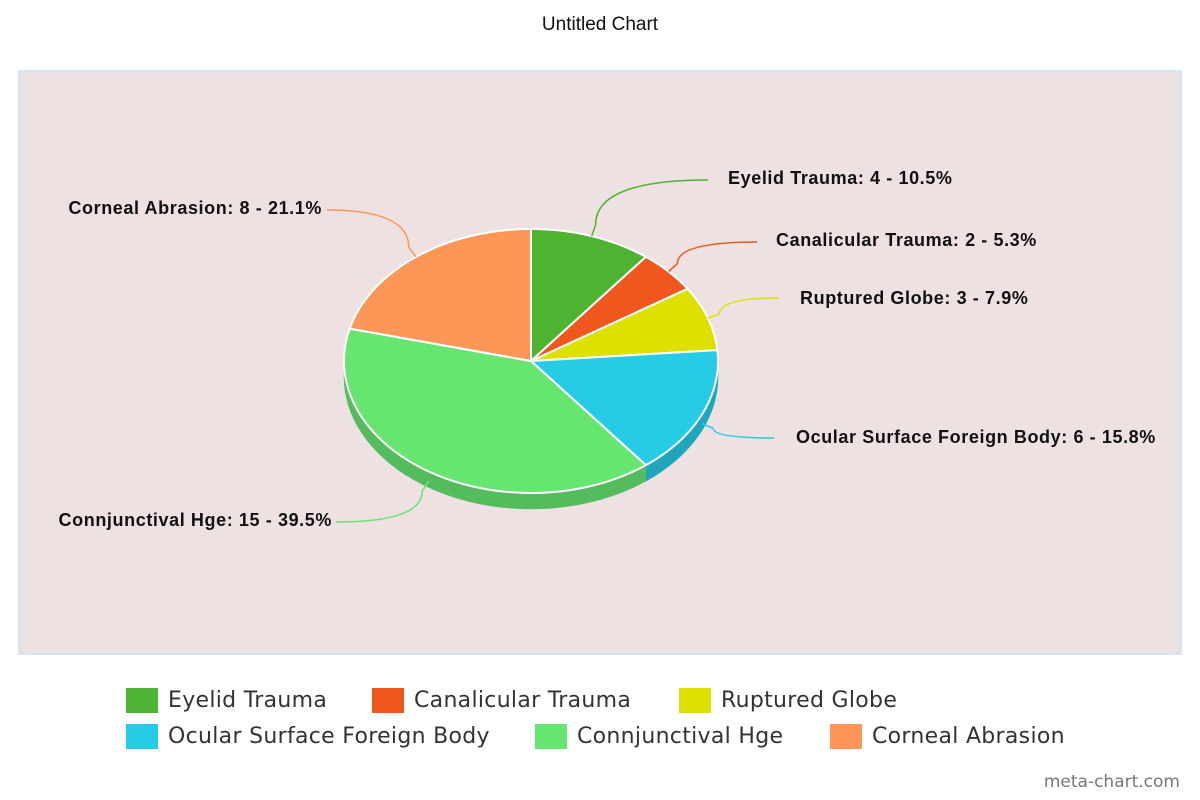 The height and width of the screenshot is (800, 1200). Describe the element at coordinates (195, 520) in the screenshot. I see `data-label-4: Connjunctival Hge: 15 - 39.5%` at that location.